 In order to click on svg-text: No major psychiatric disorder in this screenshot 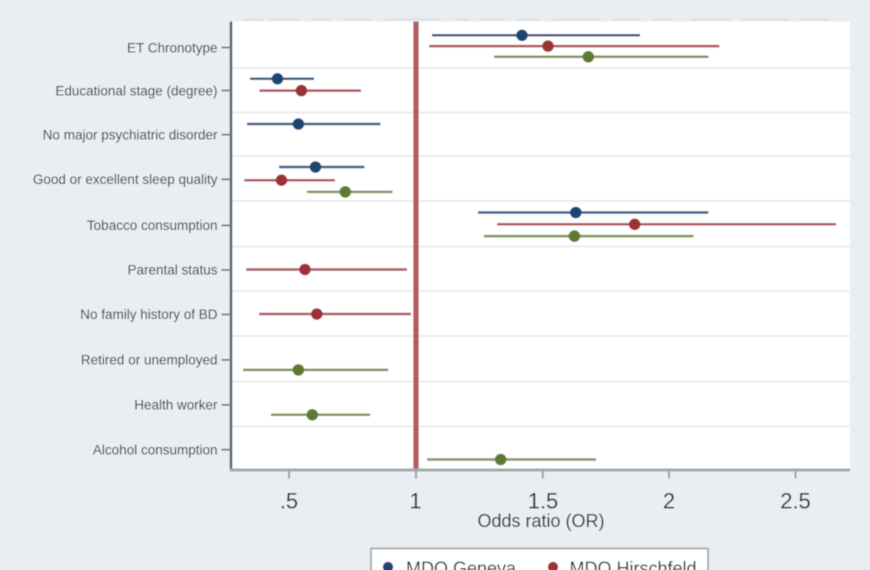, I will do `click(130, 135)`.